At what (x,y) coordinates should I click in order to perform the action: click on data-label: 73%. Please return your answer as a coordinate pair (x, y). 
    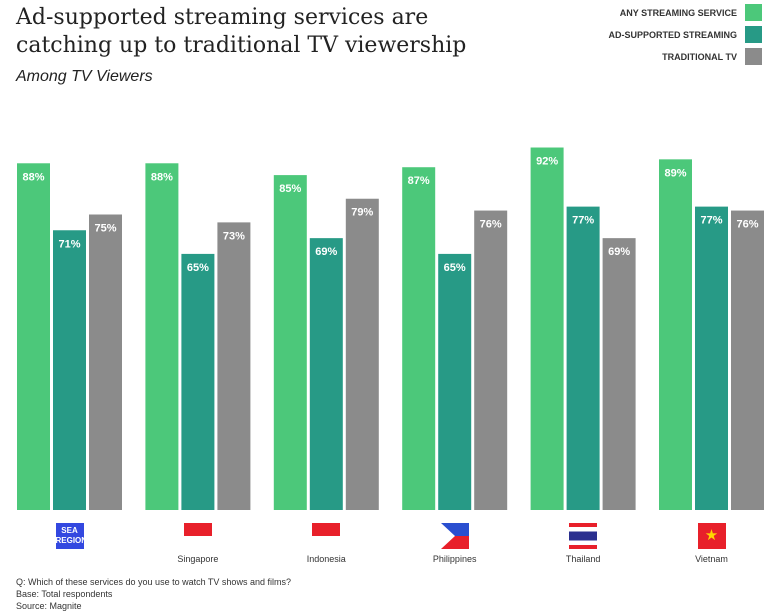
    Looking at the image, I should click on (234, 236).